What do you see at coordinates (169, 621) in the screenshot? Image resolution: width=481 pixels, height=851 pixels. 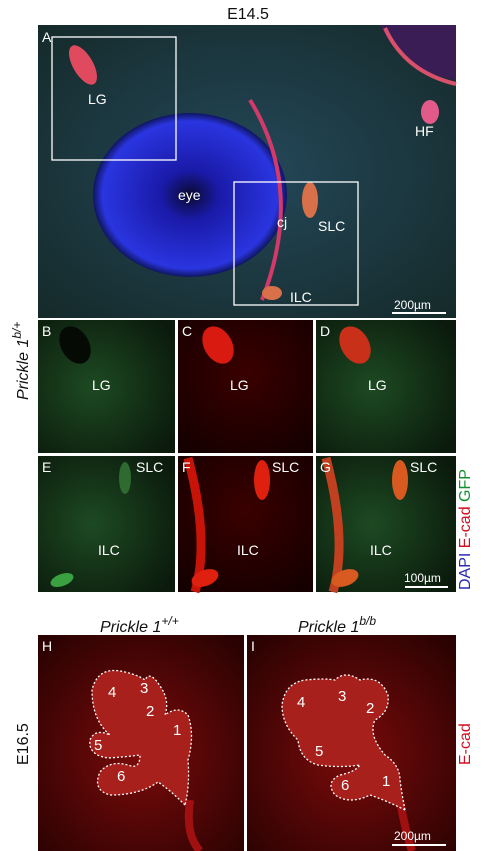 I see `allele: +/+` at bounding box center [169, 621].